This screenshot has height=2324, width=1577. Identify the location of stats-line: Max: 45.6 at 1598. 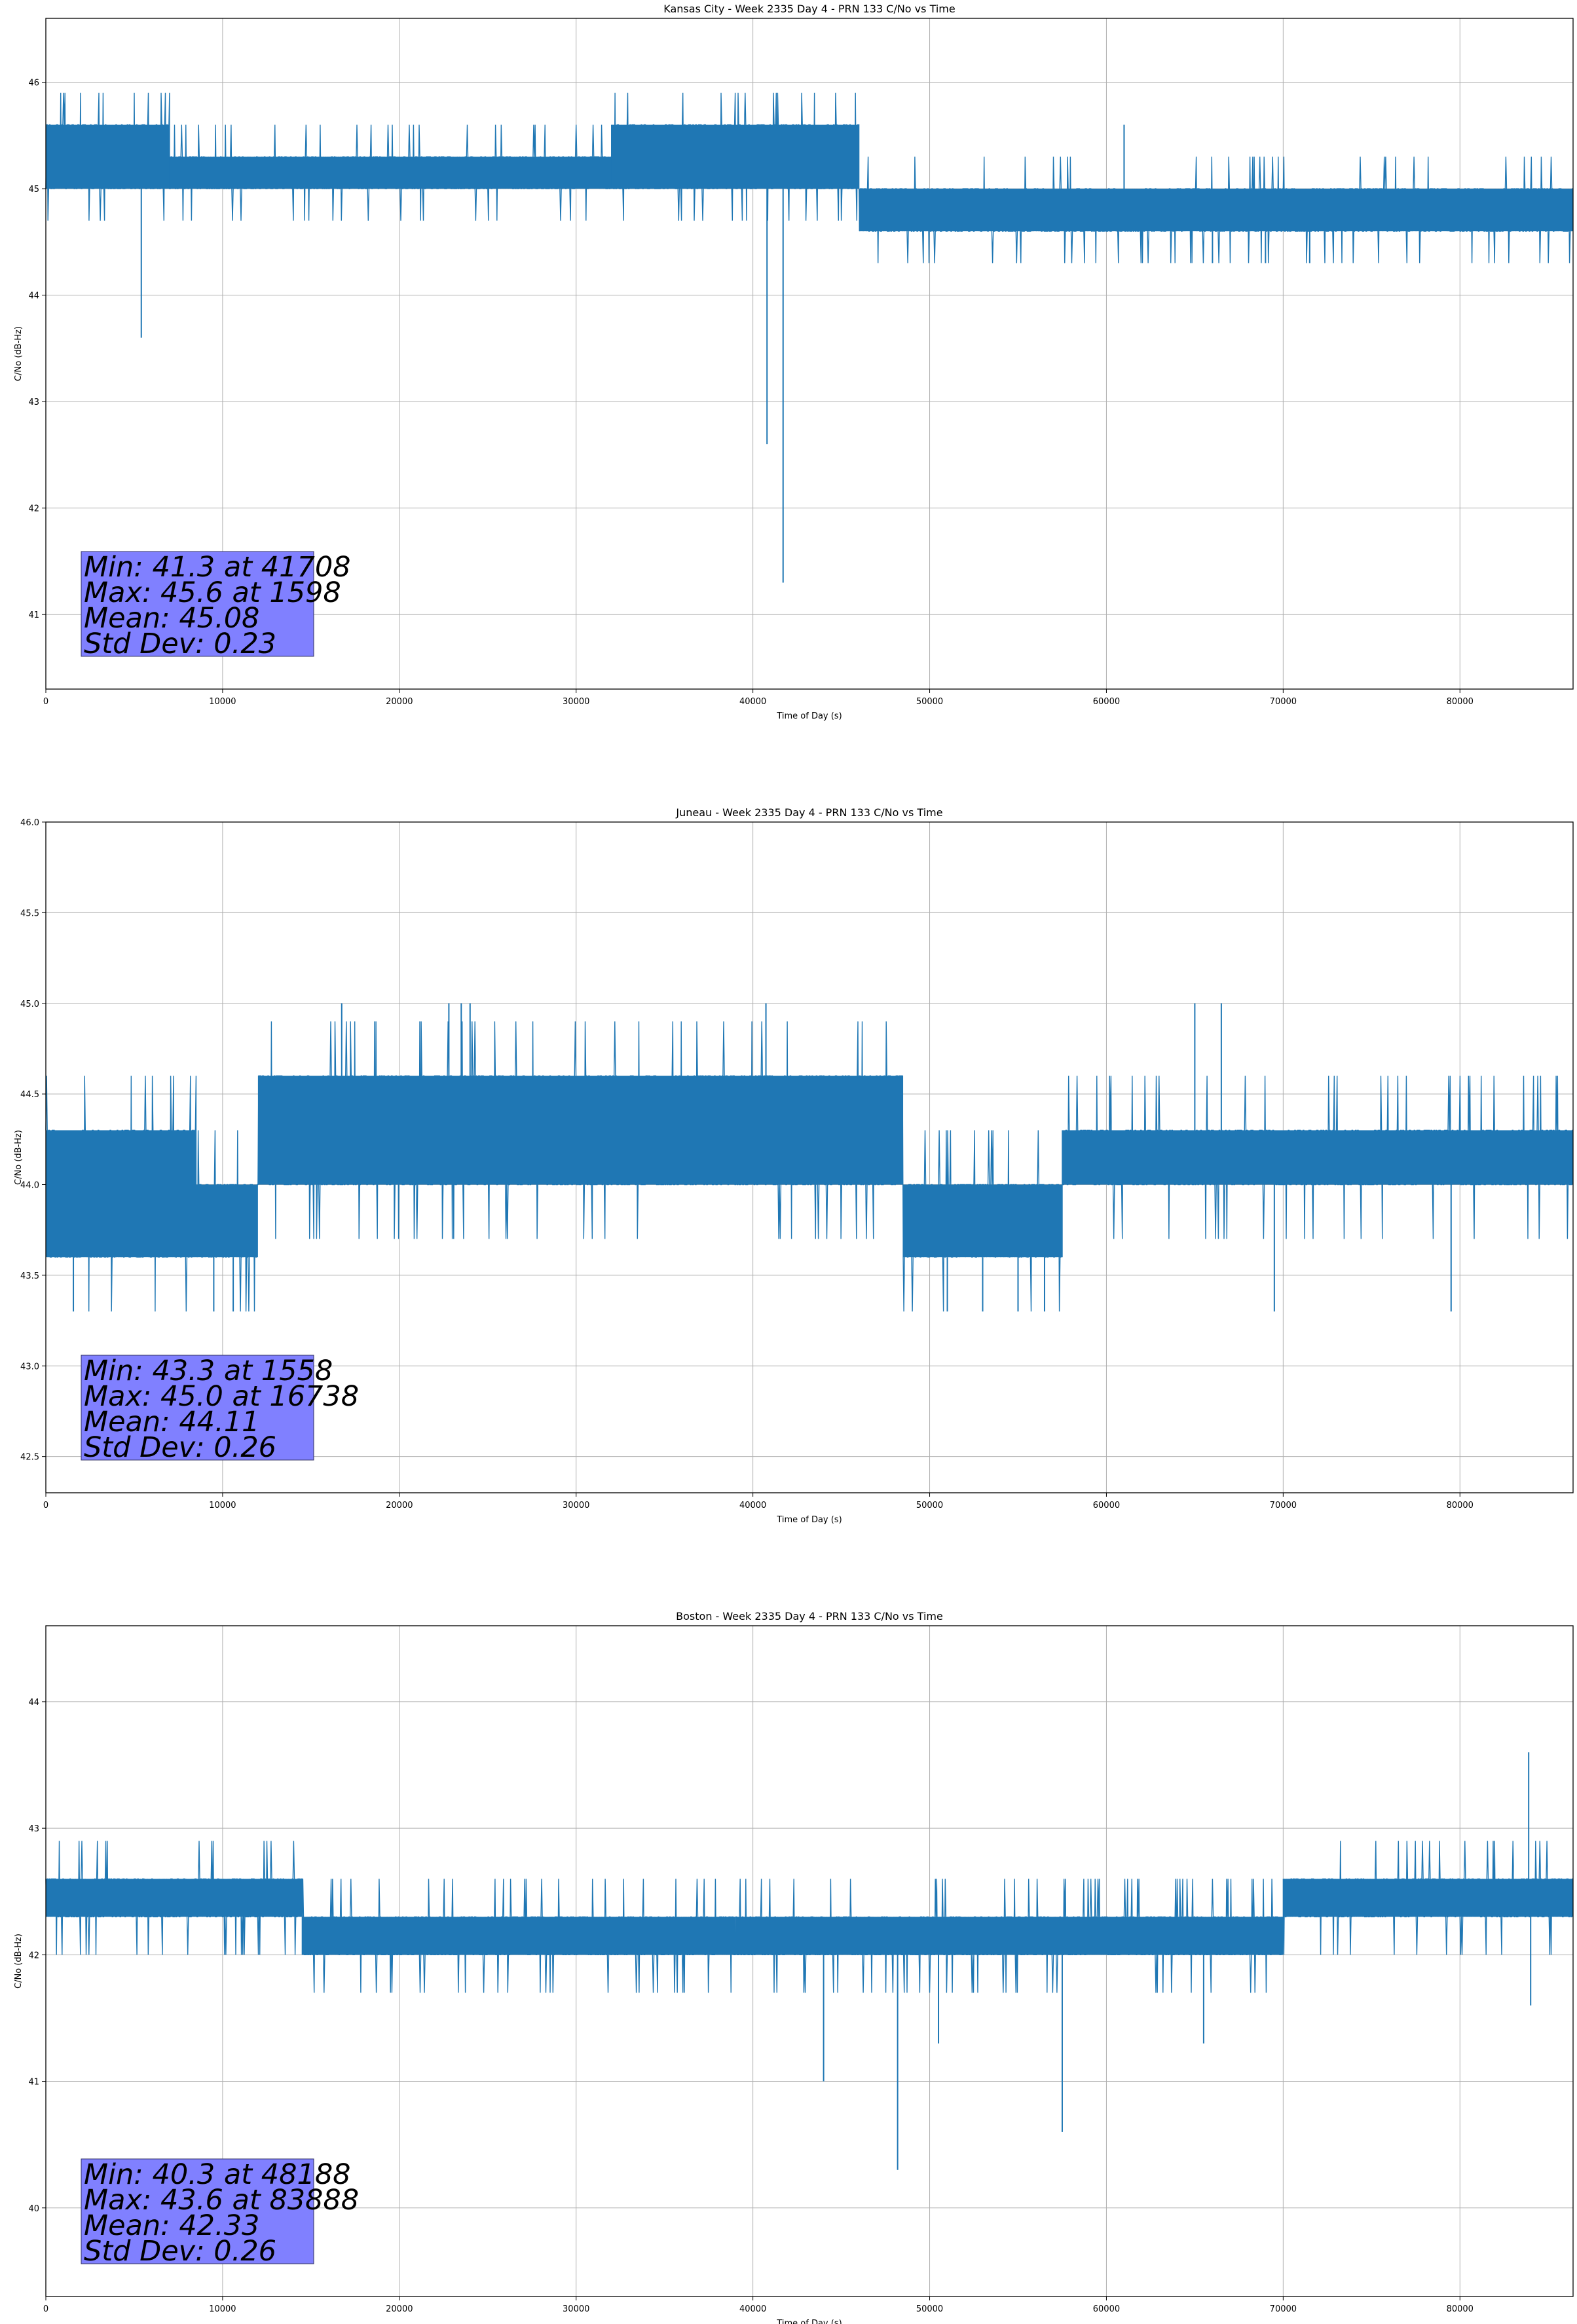
(212, 592).